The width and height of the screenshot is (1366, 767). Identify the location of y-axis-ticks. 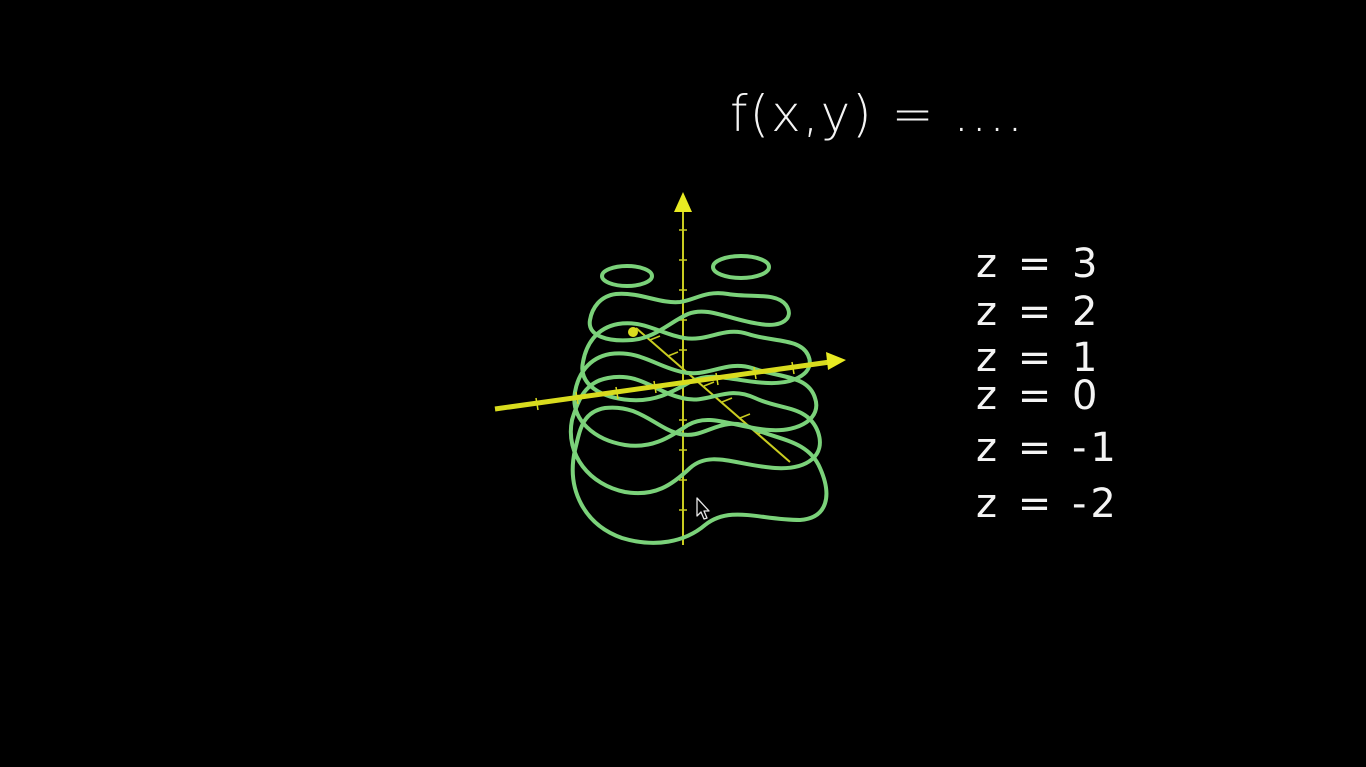
(709, 385).